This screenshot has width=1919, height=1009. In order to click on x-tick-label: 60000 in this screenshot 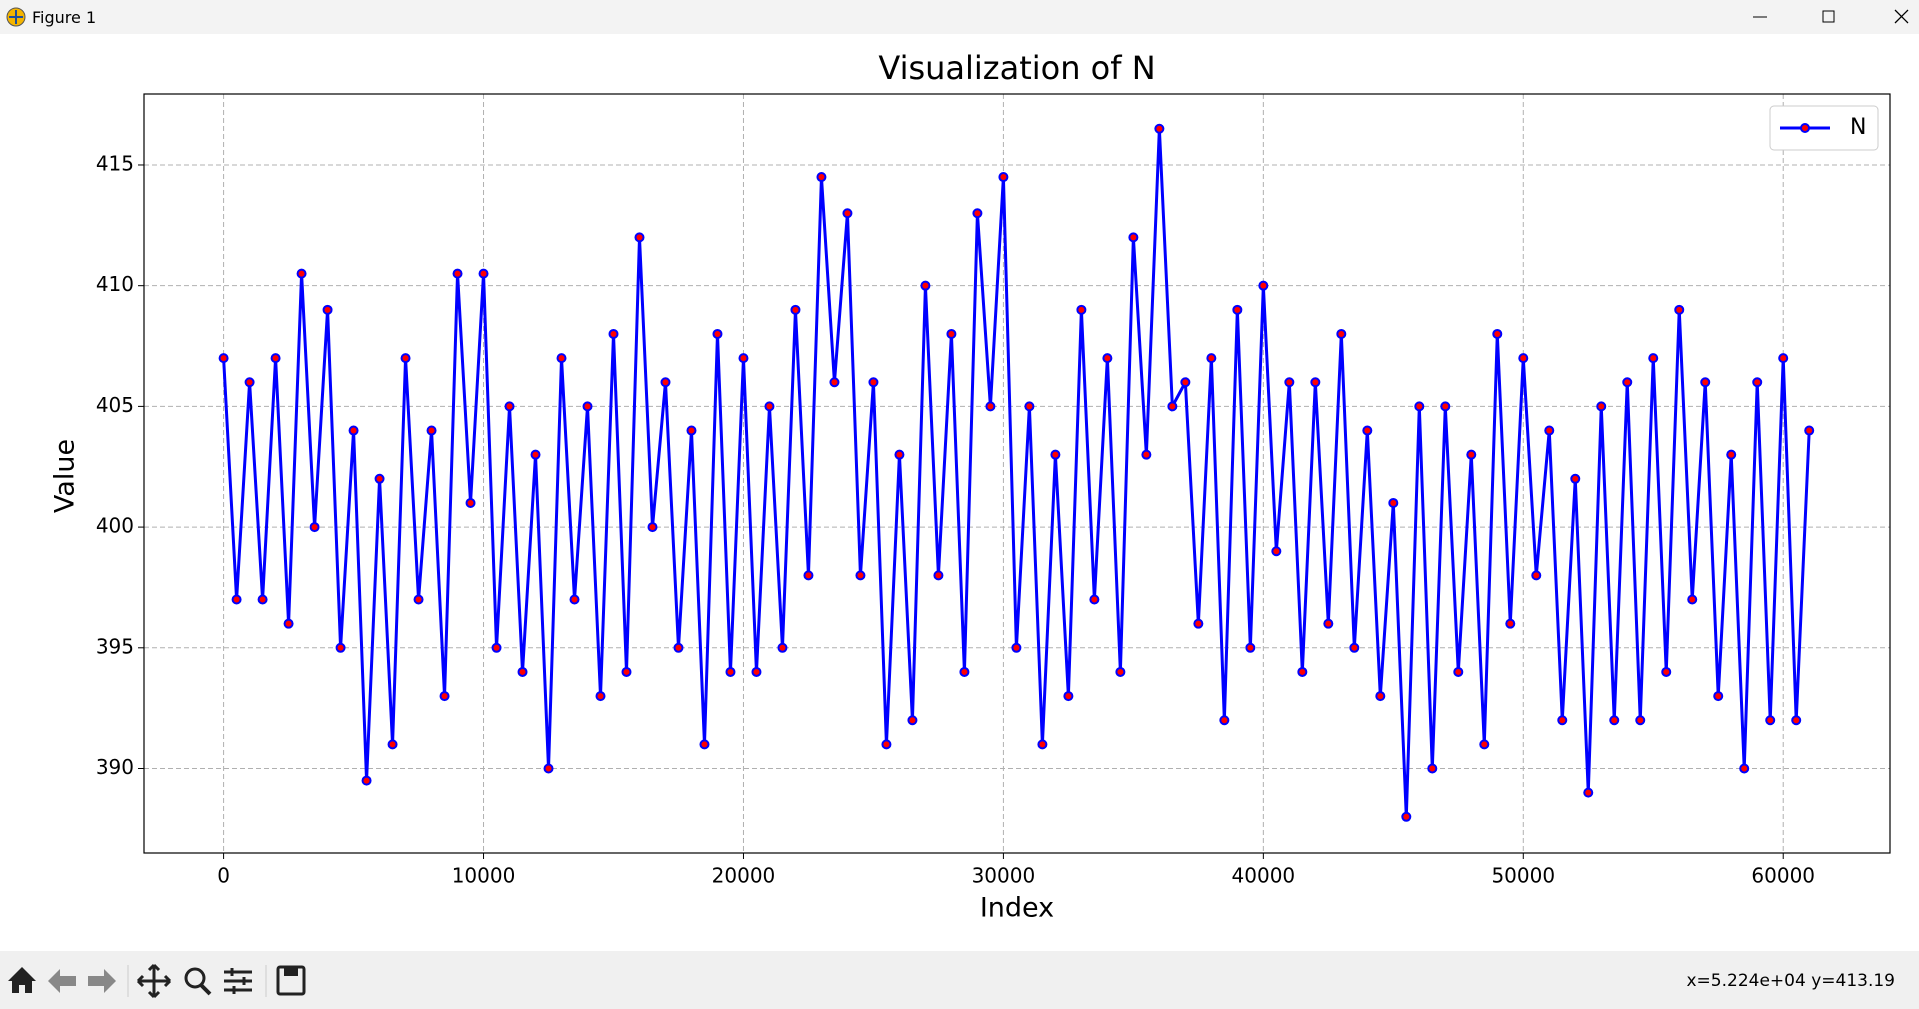, I will do `click(1783, 876)`.